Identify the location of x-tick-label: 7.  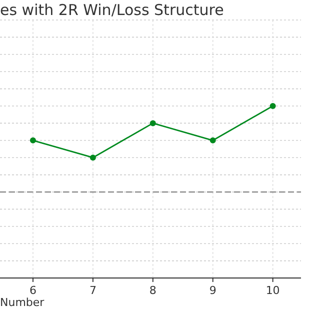
(92, 290).